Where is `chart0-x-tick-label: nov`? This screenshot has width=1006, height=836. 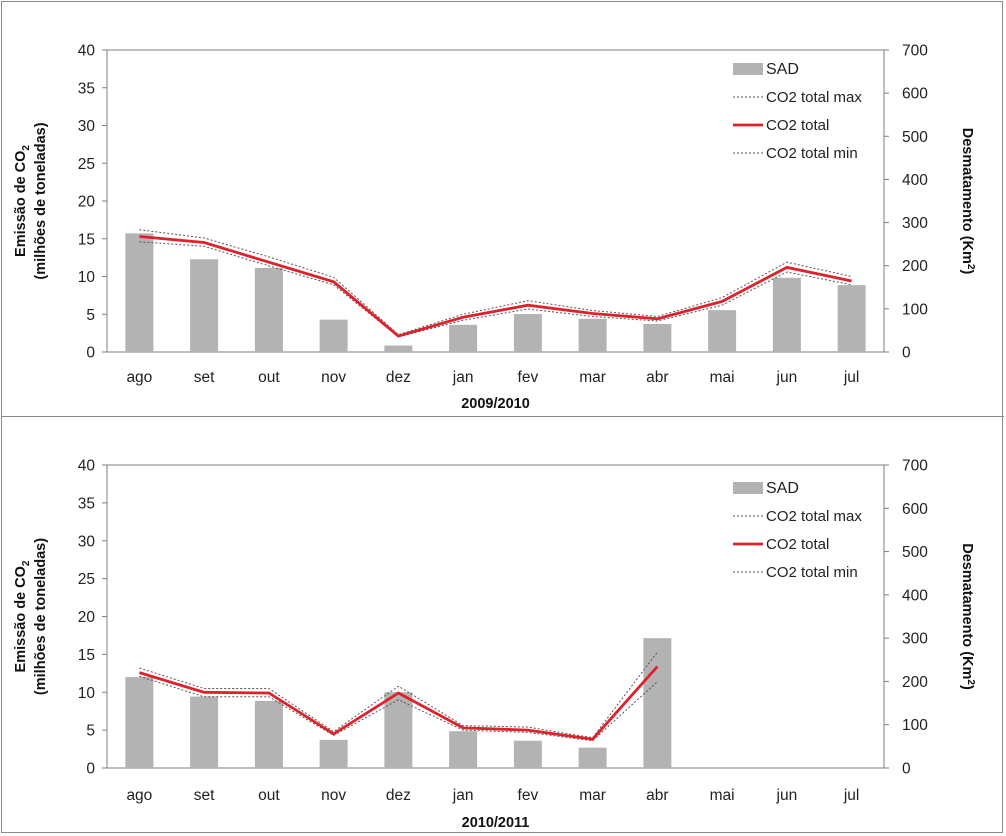
chart0-x-tick-label: nov is located at coordinates (333, 377).